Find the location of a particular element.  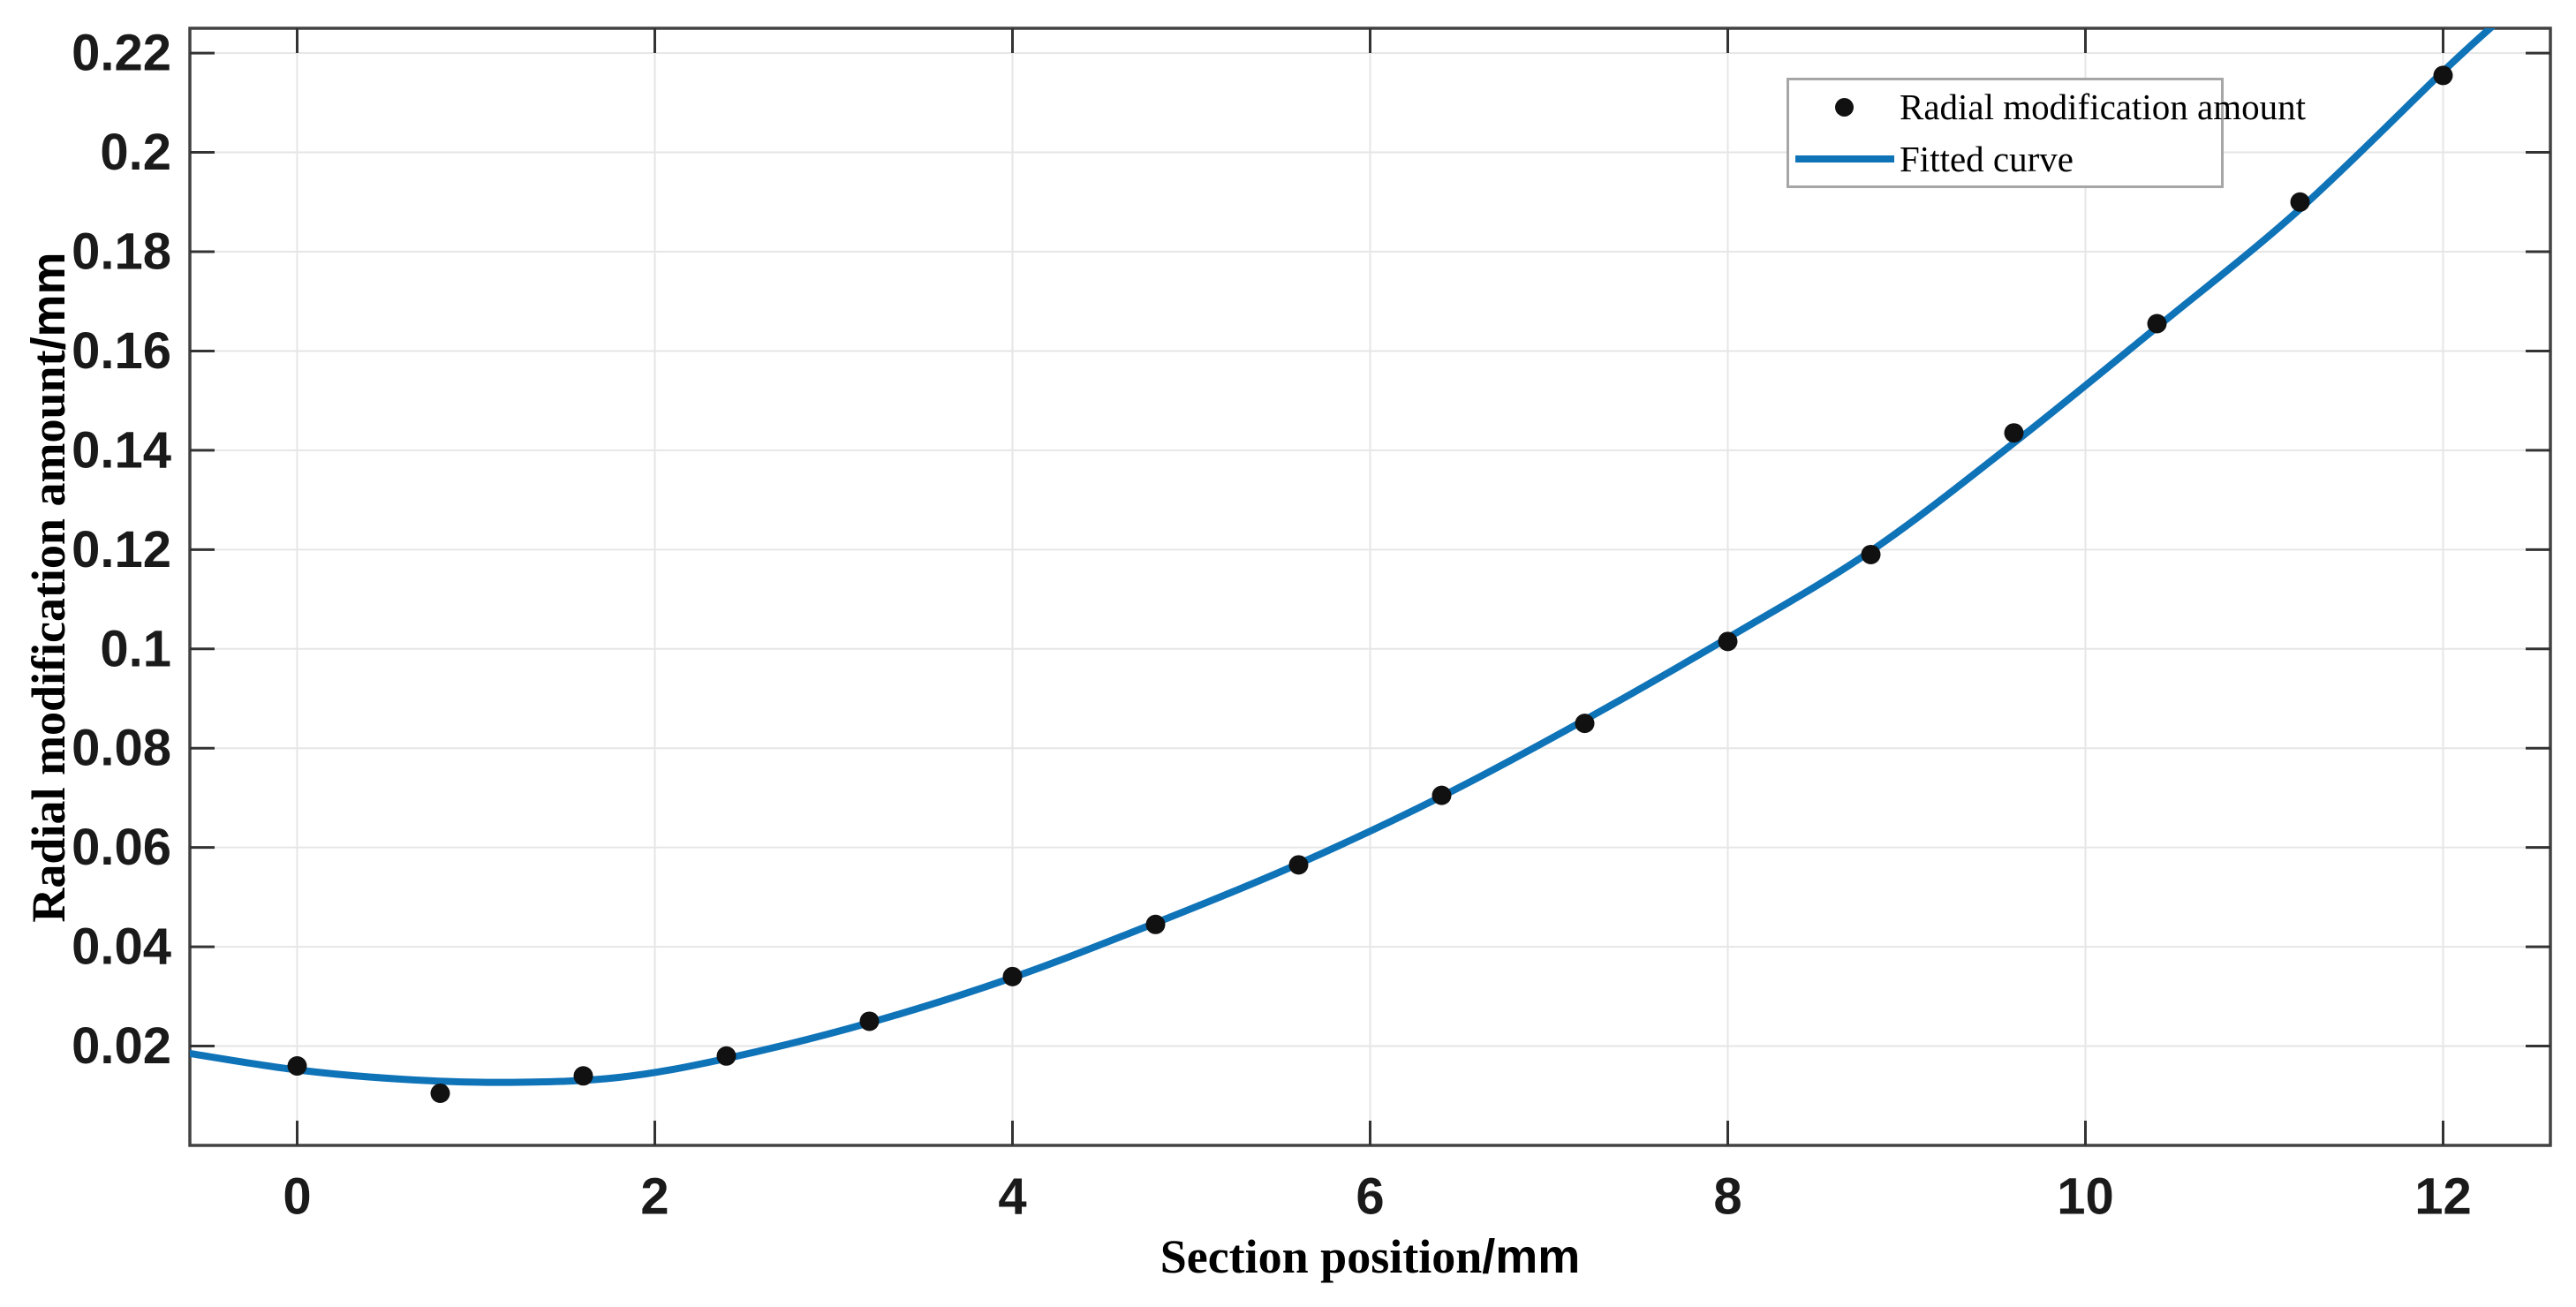

legend-label-scatter: Radial modification amount is located at coordinates (2103, 107).